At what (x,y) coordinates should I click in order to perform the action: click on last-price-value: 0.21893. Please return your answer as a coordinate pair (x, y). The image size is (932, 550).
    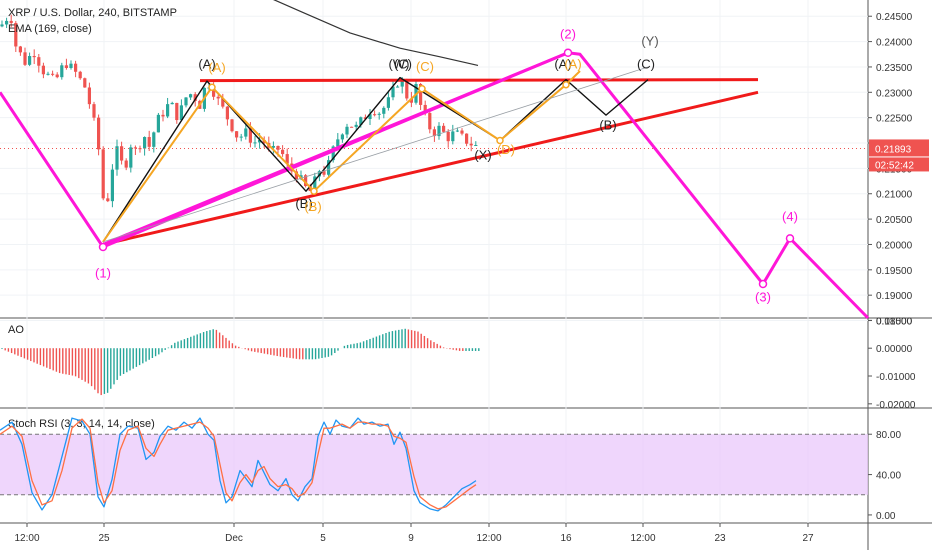
    Looking at the image, I should click on (893, 149).